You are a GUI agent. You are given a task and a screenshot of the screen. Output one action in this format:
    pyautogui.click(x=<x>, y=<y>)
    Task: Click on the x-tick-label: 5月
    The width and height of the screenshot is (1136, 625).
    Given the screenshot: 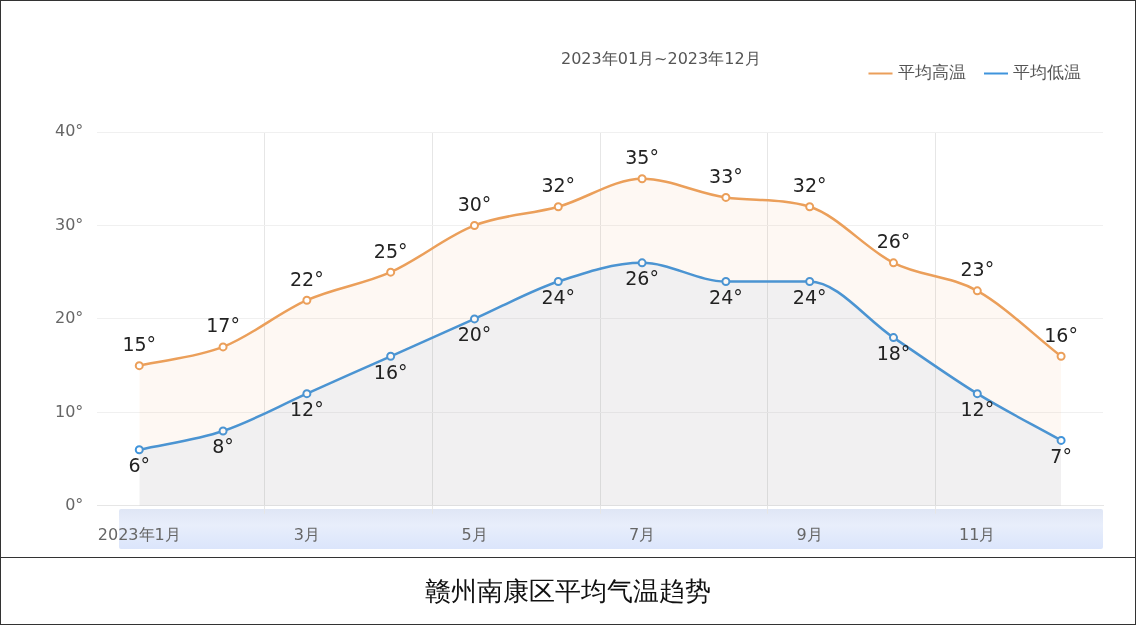 What is the action you would take?
    pyautogui.click(x=474, y=534)
    